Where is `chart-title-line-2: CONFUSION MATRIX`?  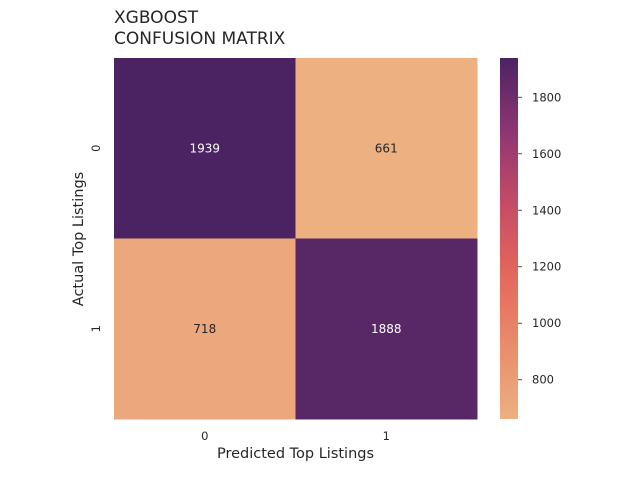 chart-title-line-2: CONFUSION MATRIX is located at coordinates (200, 39).